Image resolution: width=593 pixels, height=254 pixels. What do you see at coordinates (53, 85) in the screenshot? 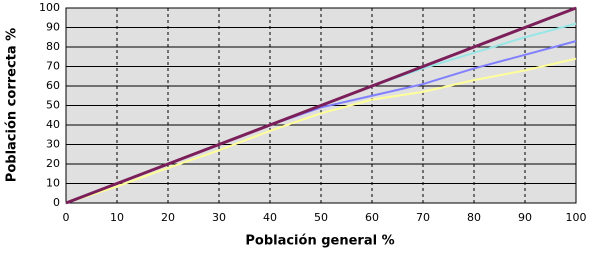
I see `y-tick-label: 60` at bounding box center [53, 85].